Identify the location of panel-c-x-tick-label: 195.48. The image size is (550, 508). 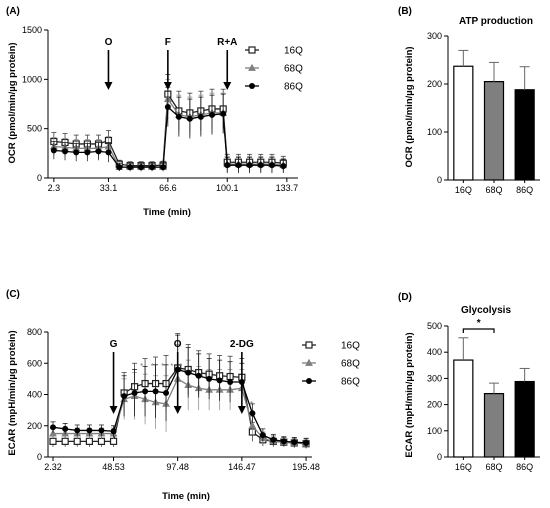
(306, 467).